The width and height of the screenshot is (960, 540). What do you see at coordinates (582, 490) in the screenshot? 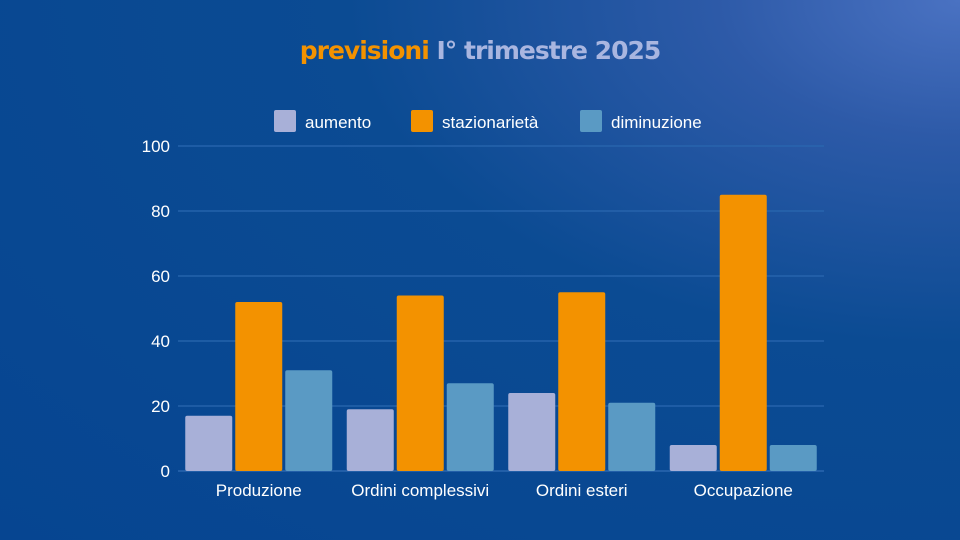
I see `x-tick-label: Ordini esteri` at bounding box center [582, 490].